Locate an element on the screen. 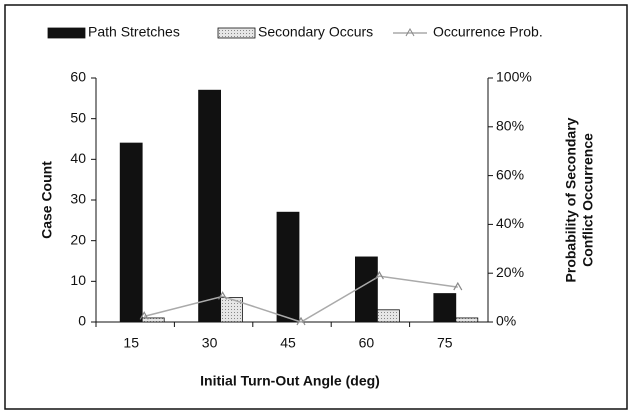  y2-tick-label: 0% is located at coordinates (506, 321).